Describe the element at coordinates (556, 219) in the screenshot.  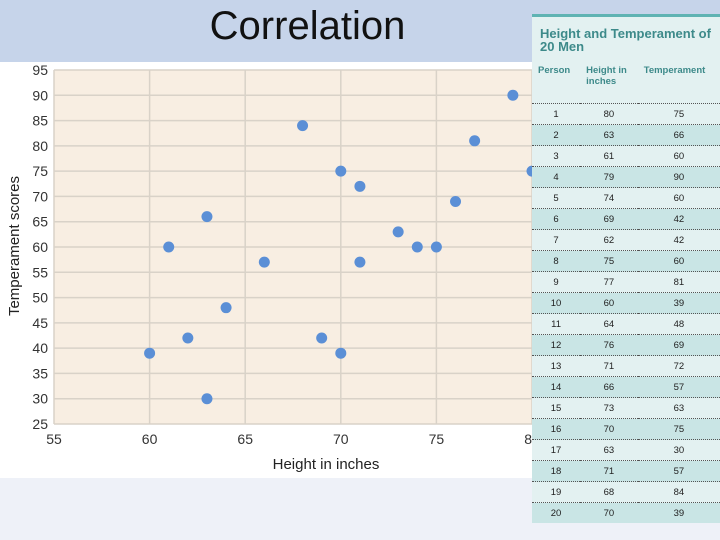
I see `cell-person: 6` at that location.